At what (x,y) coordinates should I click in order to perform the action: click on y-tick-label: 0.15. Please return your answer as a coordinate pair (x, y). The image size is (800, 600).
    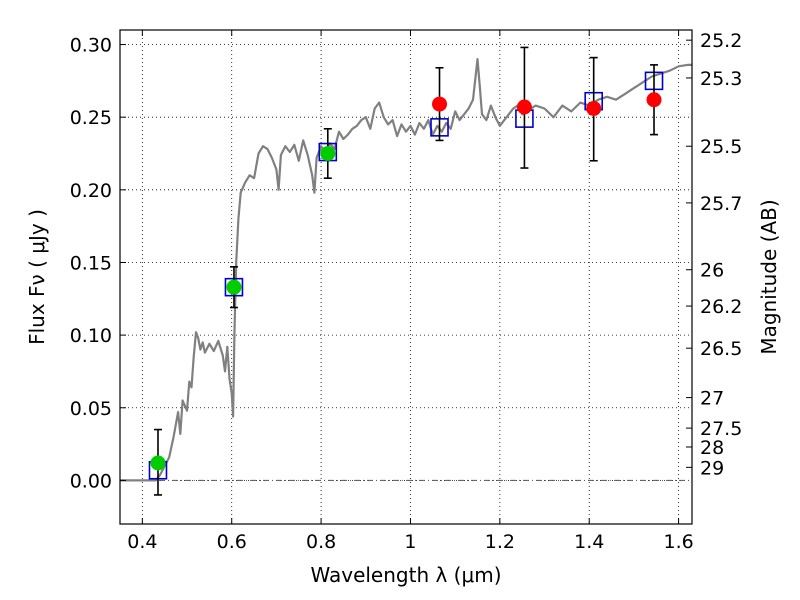
    Looking at the image, I should click on (91, 263).